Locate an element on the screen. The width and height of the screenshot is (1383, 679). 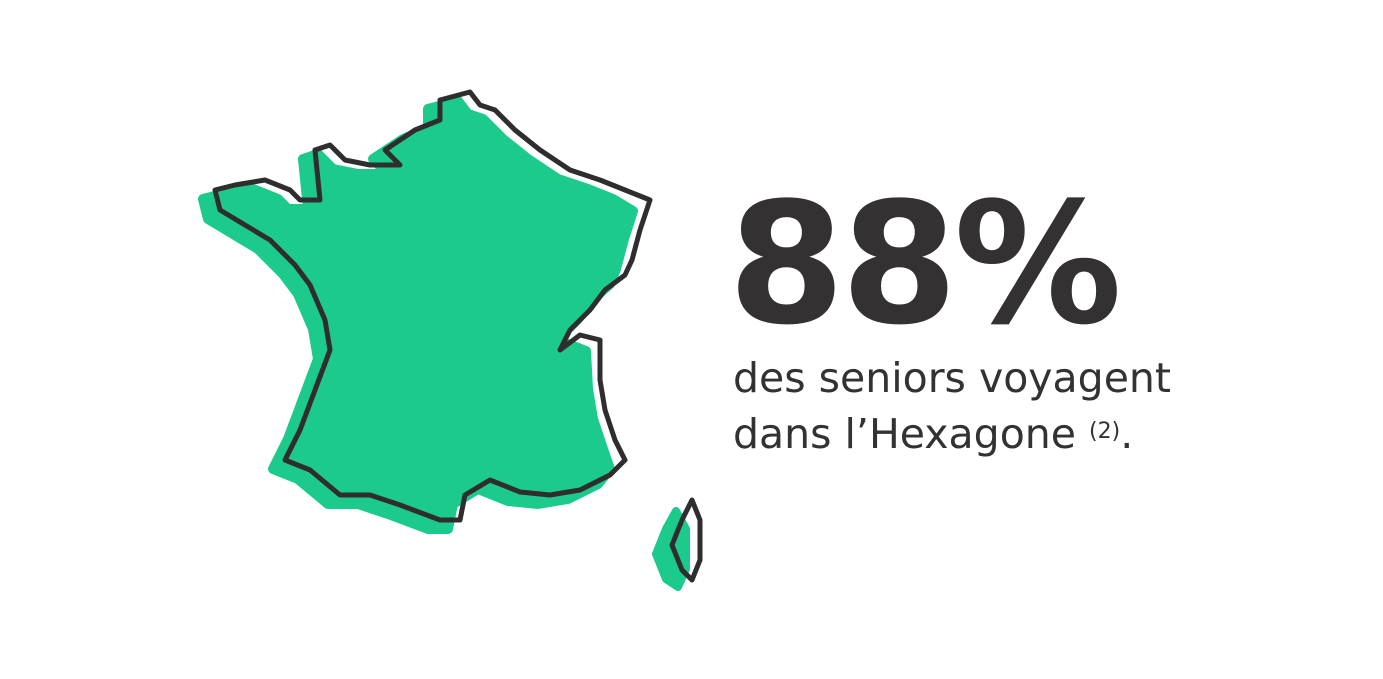
corsica-outline is located at coordinates (686, 540).